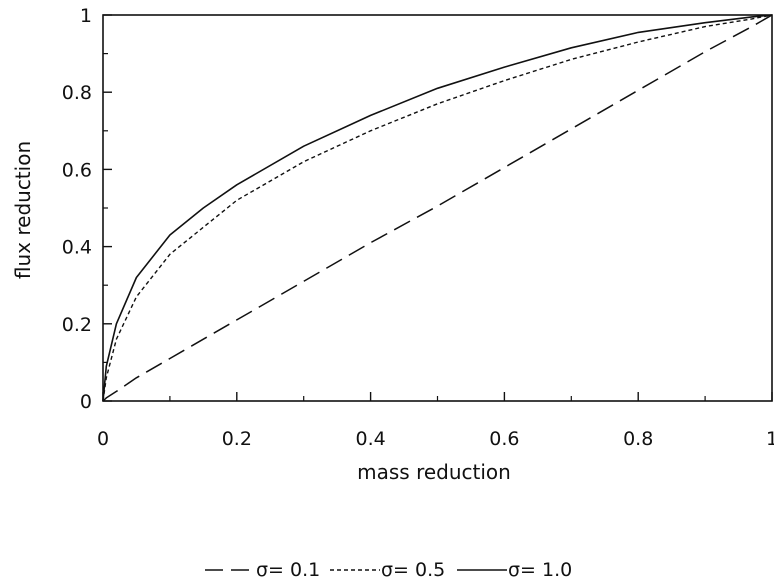  I want to click on x-tick-label: 0.8, so click(638, 439).